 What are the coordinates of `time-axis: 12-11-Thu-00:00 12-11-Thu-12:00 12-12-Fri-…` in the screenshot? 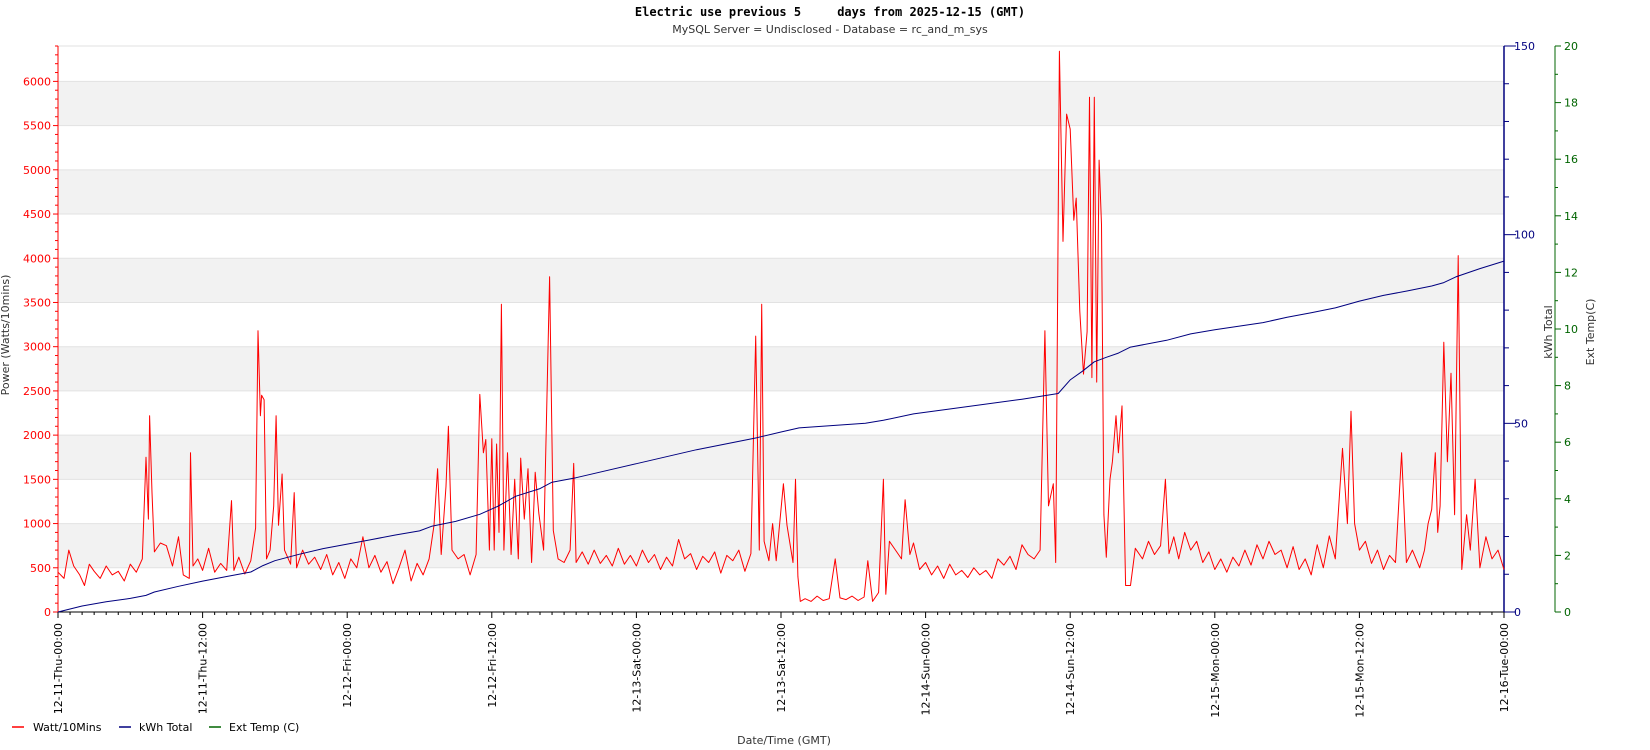 It's located at (781, 665).